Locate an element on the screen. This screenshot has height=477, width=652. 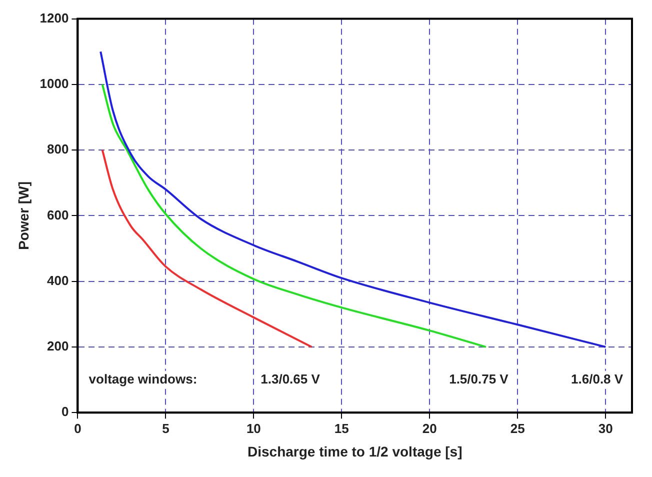
x-tick-label: 5 is located at coordinates (166, 428).